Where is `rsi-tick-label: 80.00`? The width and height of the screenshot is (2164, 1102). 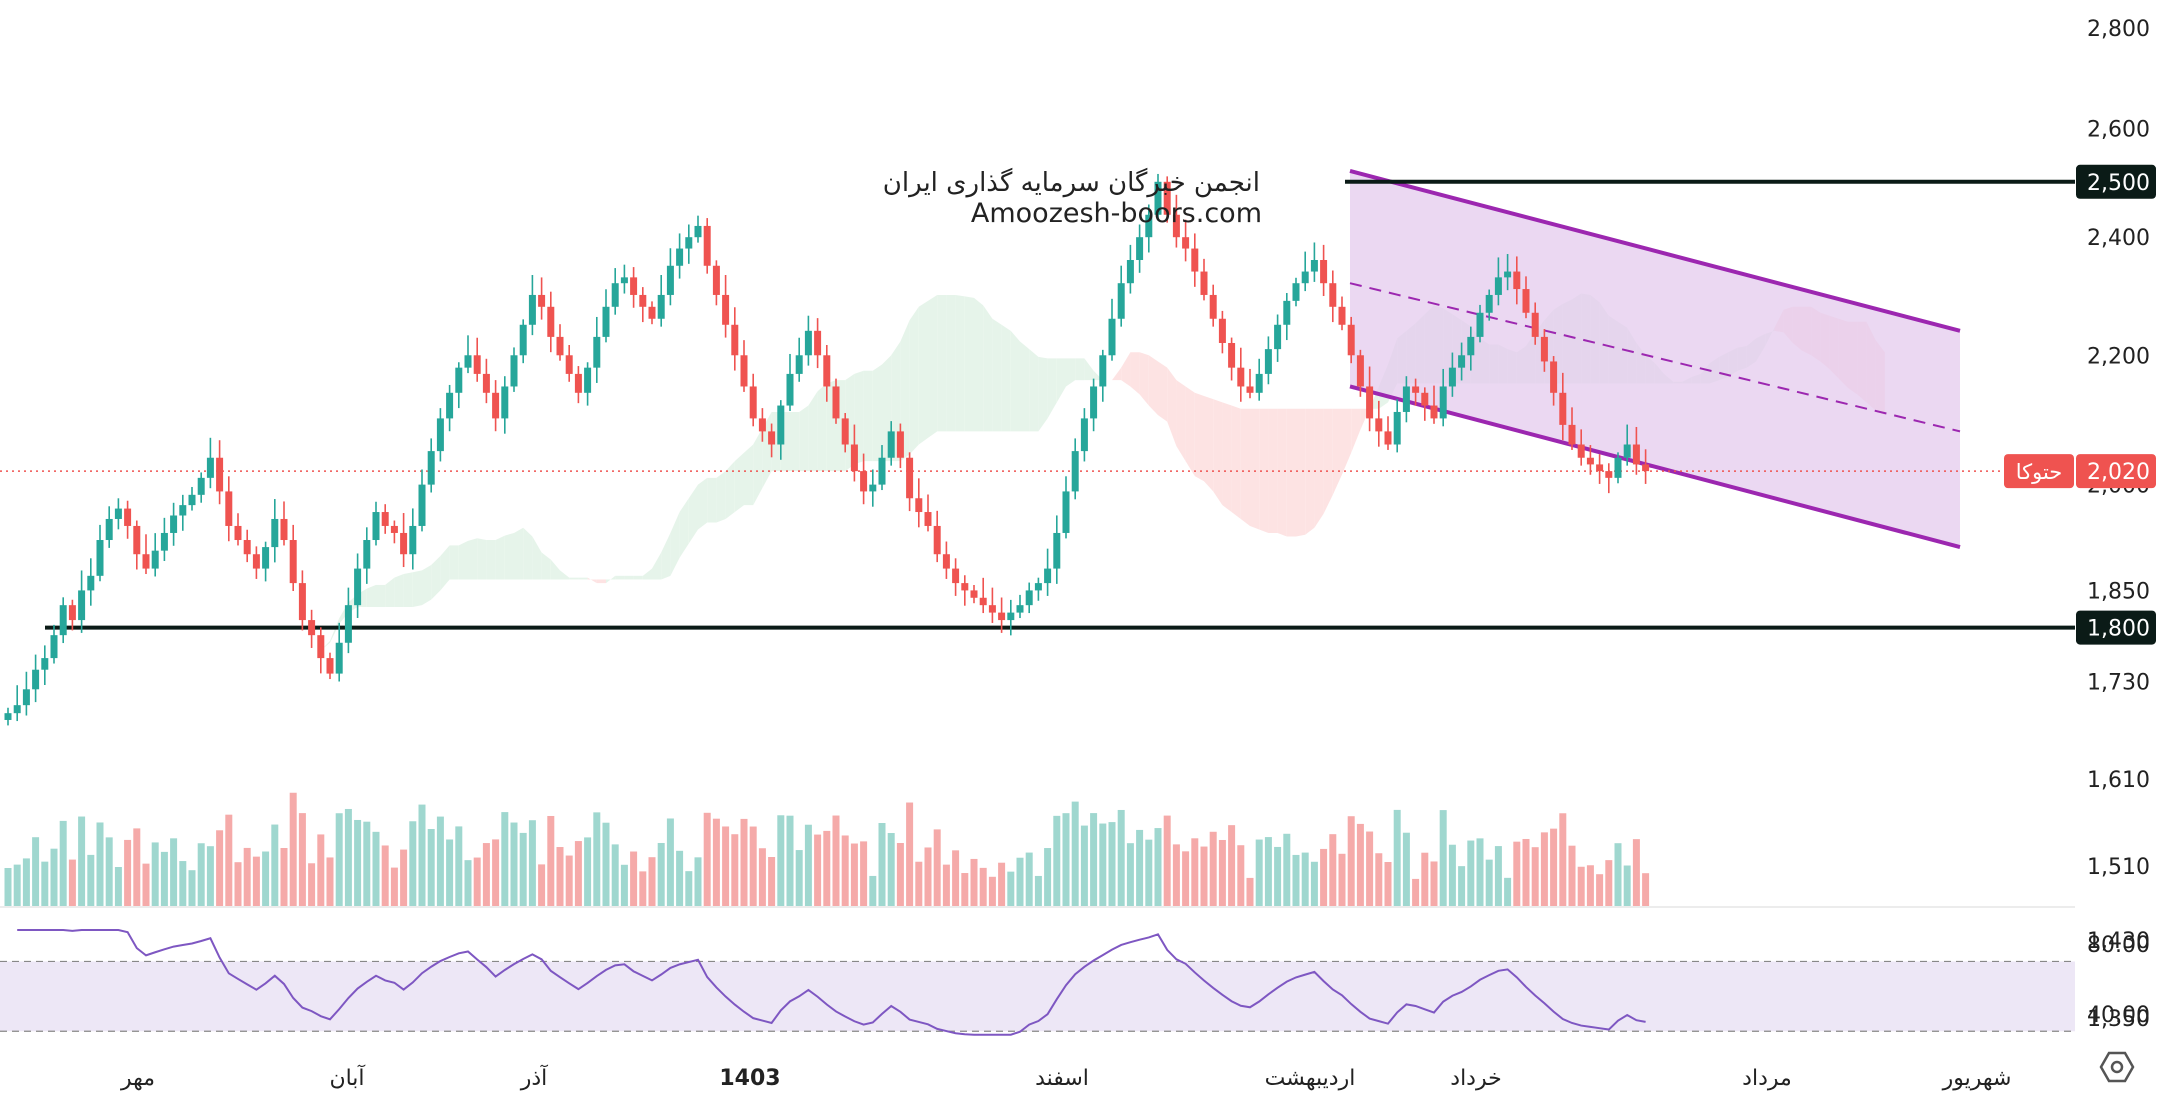 rsi-tick-label: 80.00 is located at coordinates (2118, 945).